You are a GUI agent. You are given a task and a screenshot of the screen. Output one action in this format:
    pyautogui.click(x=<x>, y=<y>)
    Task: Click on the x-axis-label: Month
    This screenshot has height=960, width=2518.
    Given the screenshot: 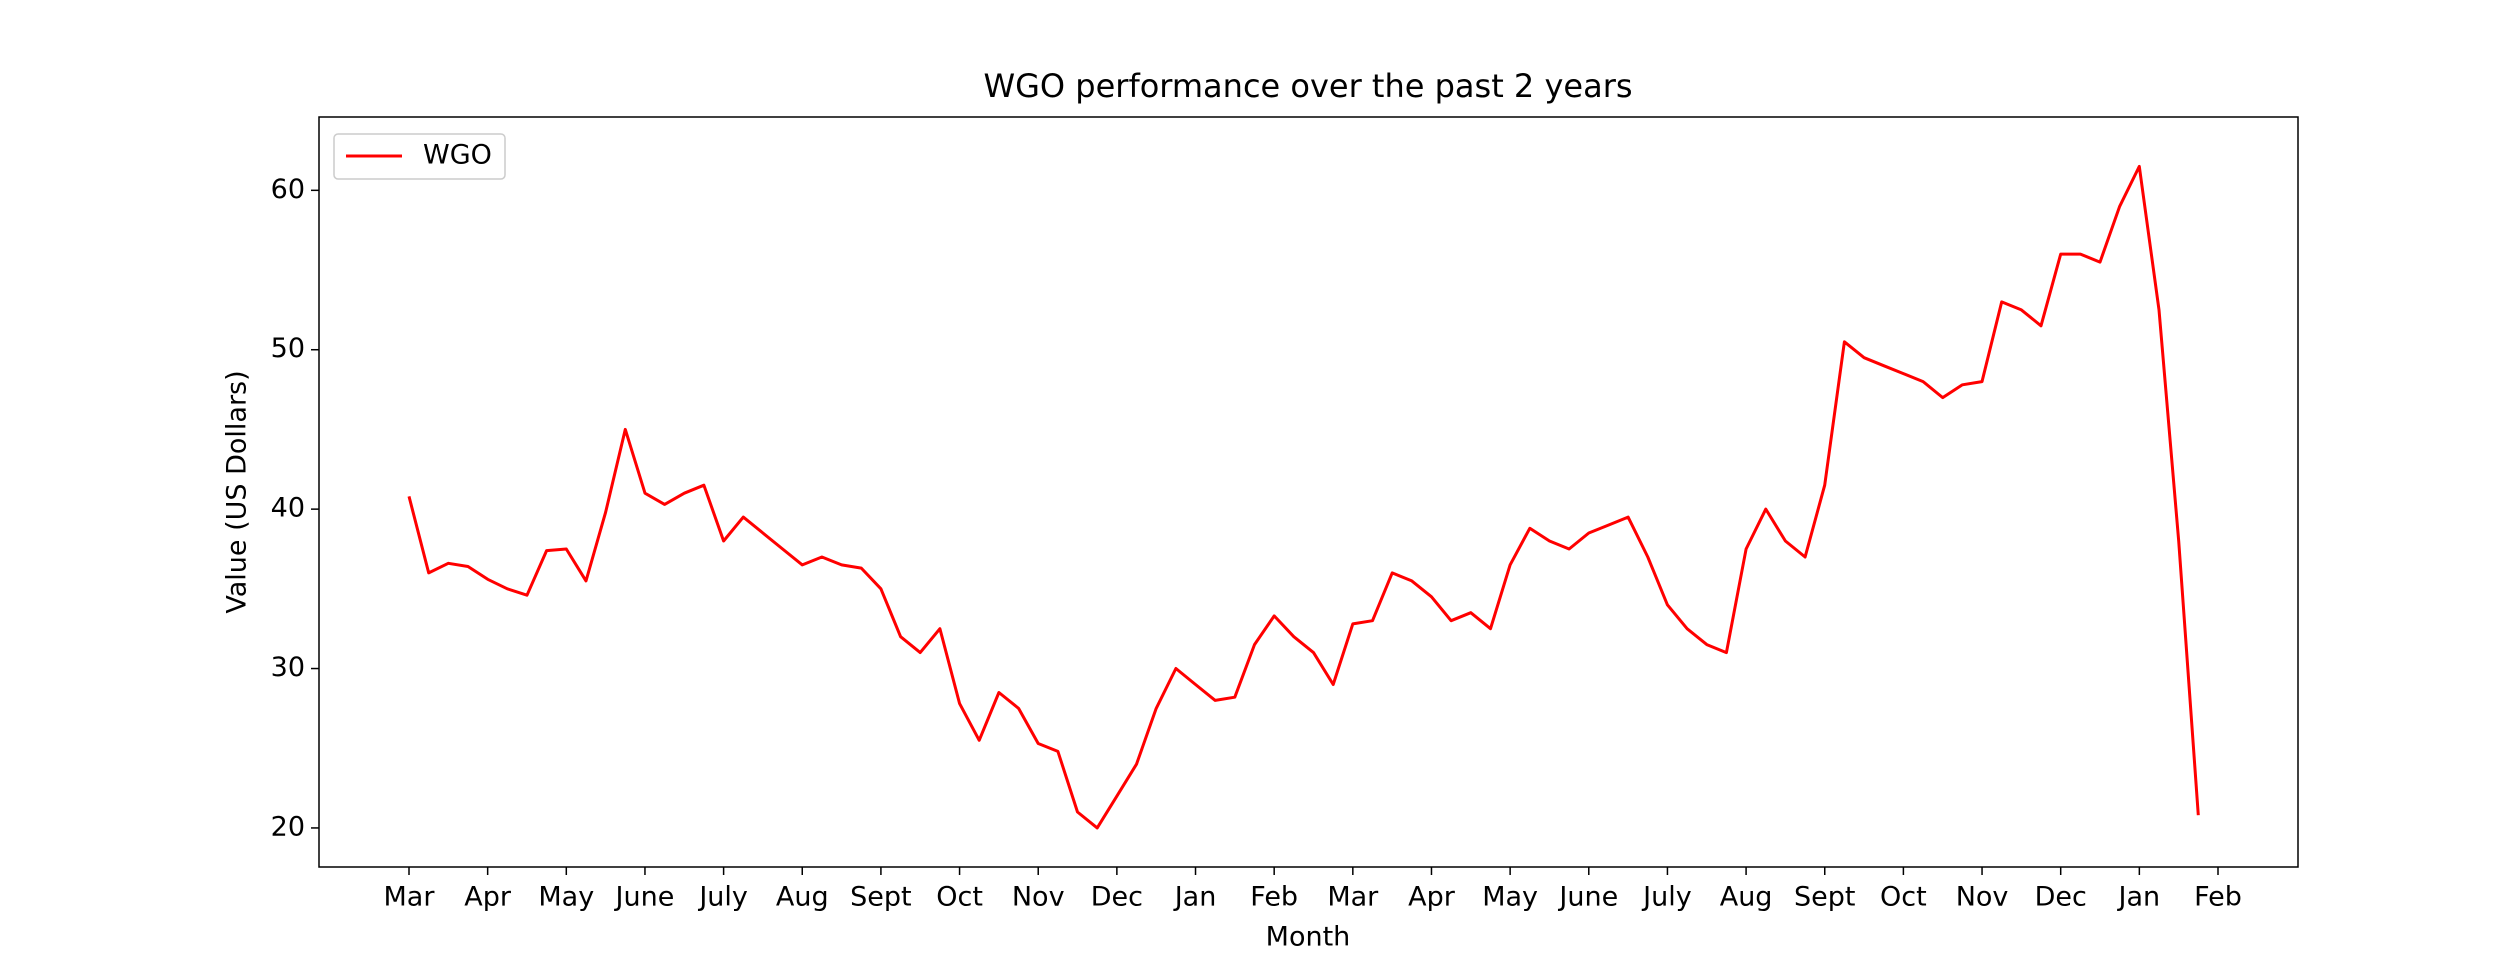 What is the action you would take?
    pyautogui.click(x=1308, y=937)
    